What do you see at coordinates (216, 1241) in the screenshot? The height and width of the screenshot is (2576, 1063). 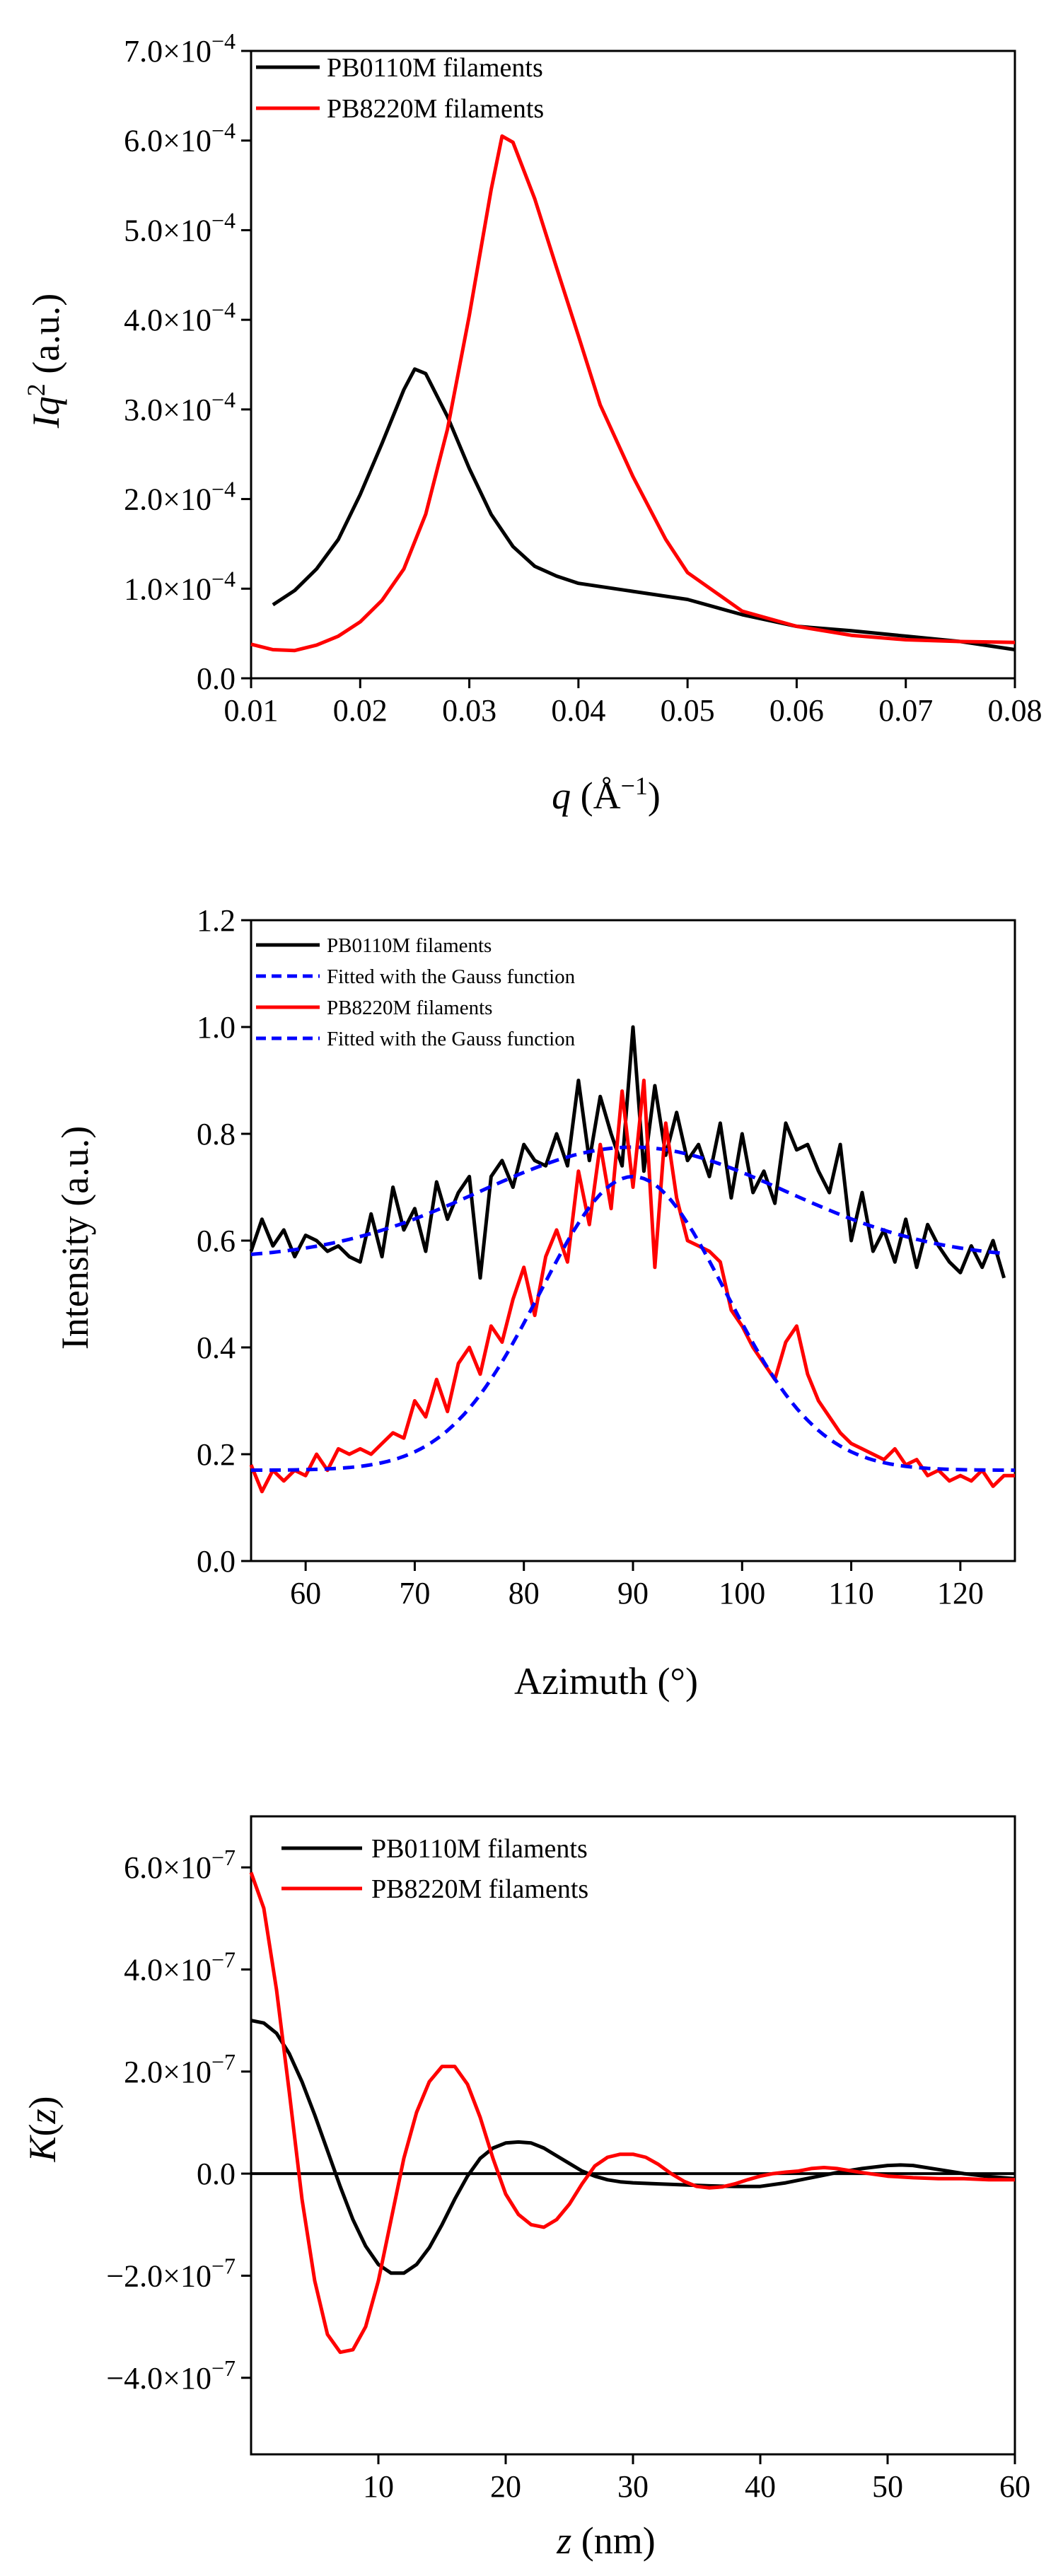 I see `y-tick-label: 0.6` at bounding box center [216, 1241].